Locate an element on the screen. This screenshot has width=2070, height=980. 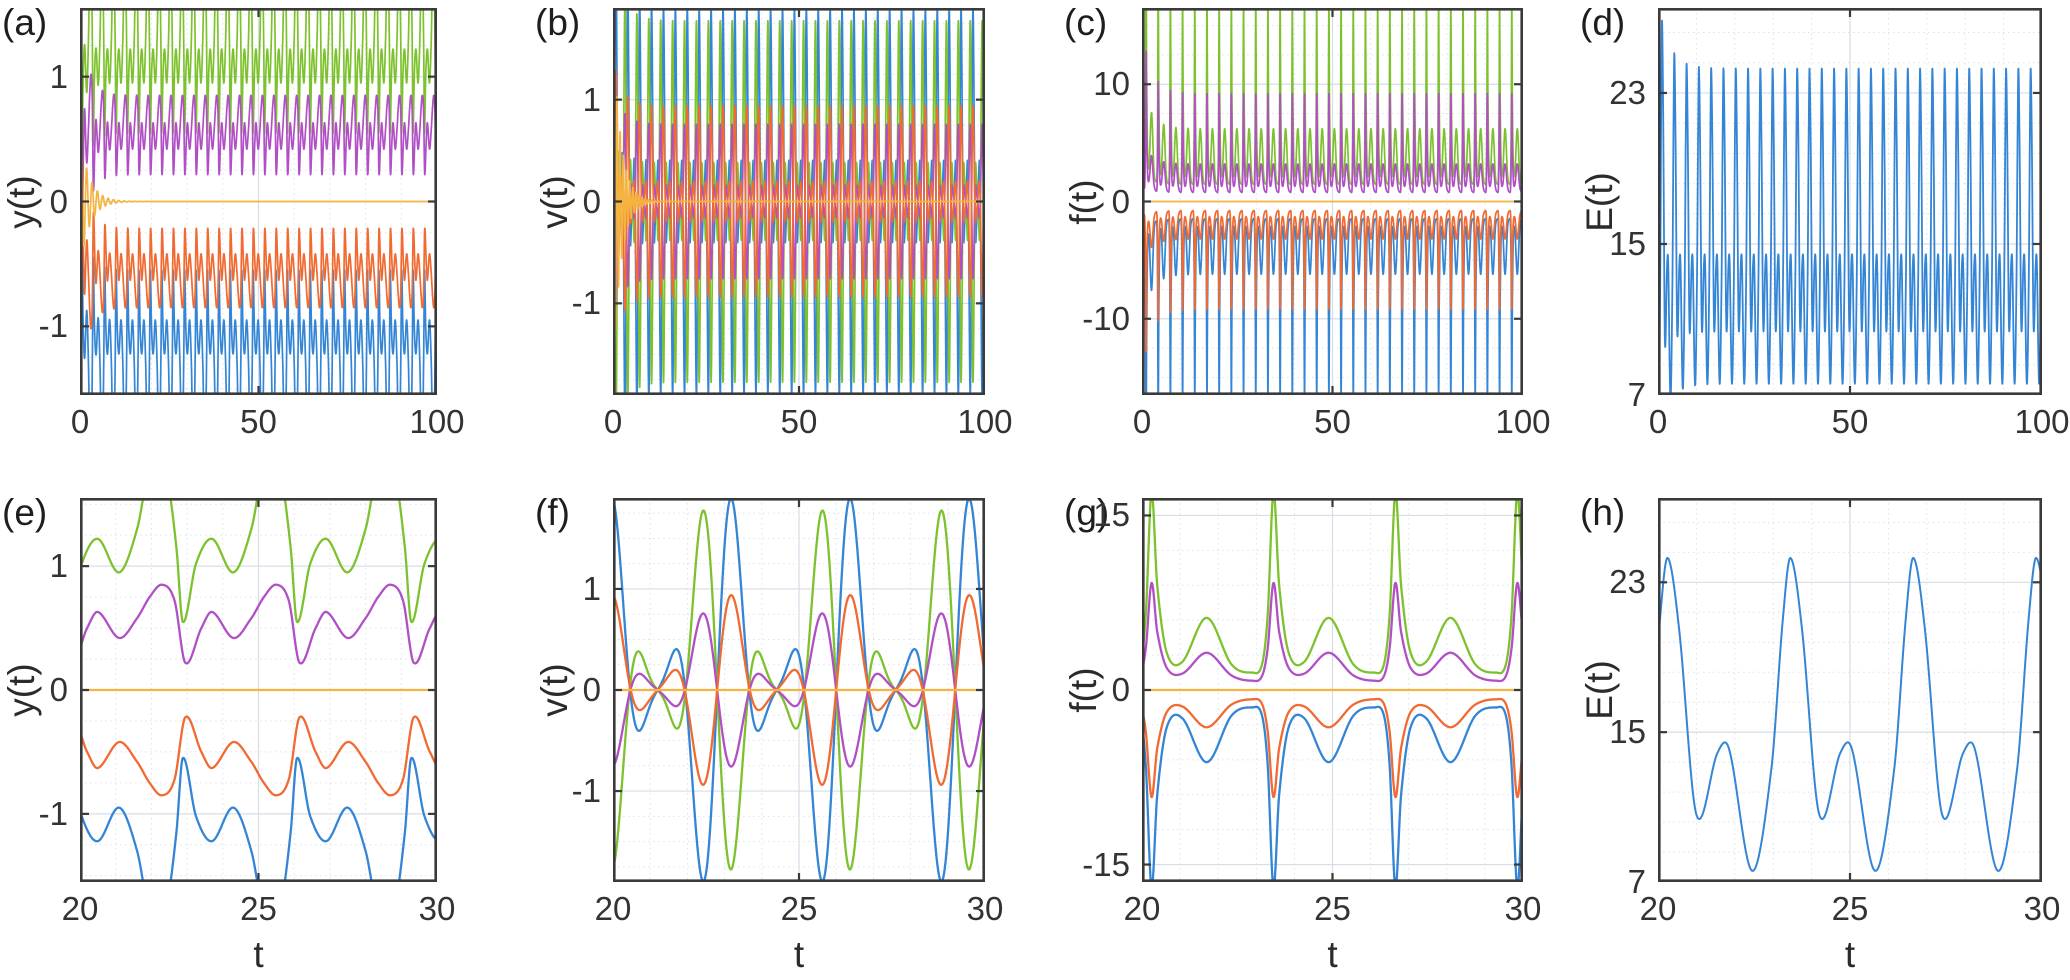
panel-letter-h: (h) is located at coordinates (1603, 512).